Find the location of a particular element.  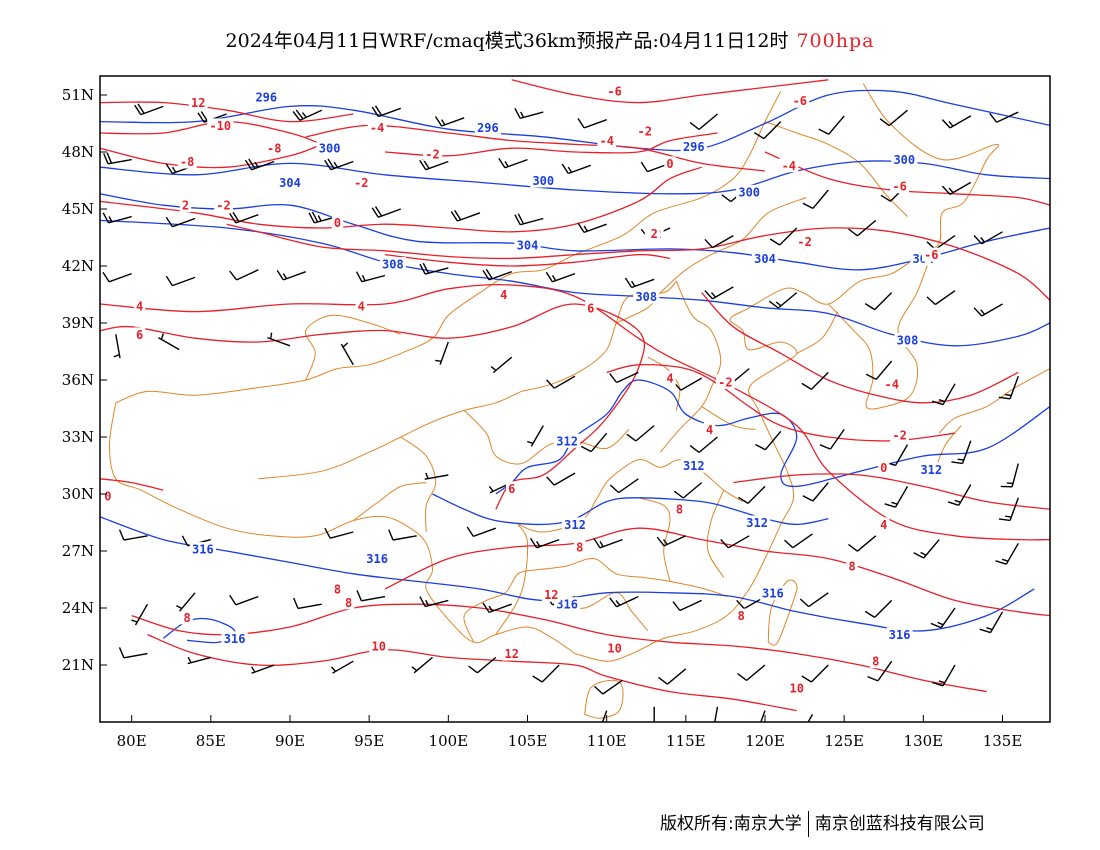

height-contour-label: 300 is located at coordinates (749, 192).